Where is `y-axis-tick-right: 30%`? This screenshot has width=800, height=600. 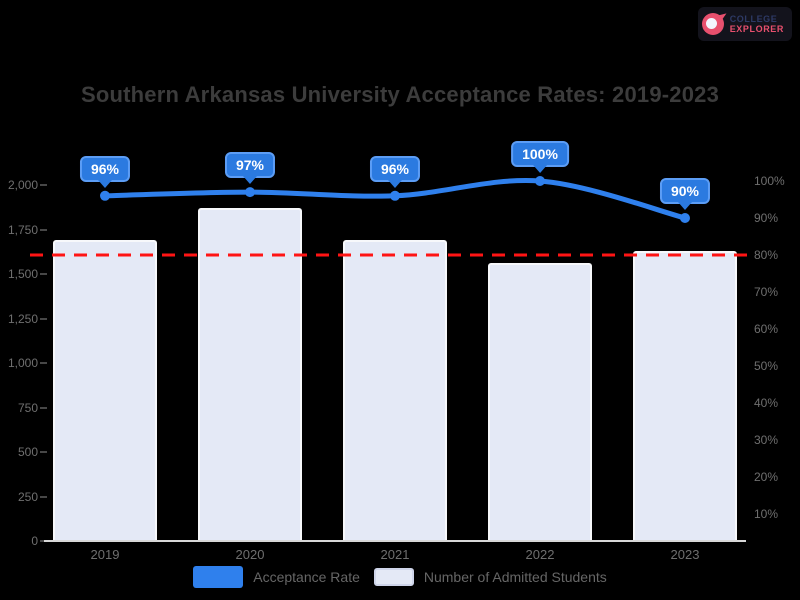
y-axis-tick-right: 30% is located at coordinates (766, 440).